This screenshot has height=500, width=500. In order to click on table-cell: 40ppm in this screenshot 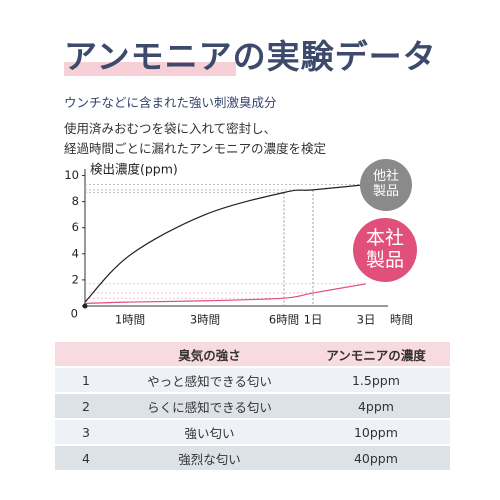, I will do `click(375, 458)`.